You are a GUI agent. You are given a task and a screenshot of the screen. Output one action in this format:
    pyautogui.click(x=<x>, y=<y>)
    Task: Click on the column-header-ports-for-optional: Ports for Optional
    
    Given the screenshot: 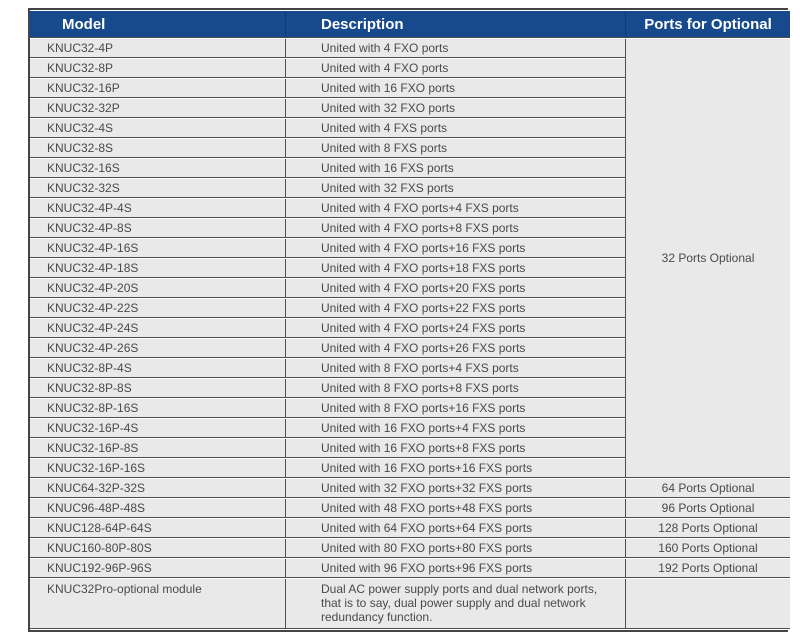 What is the action you would take?
    pyautogui.click(x=707, y=24)
    